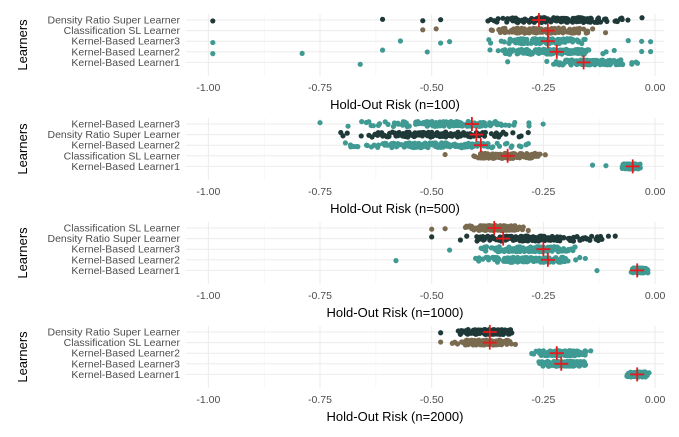 The width and height of the screenshot is (679, 437). Describe the element at coordinates (432, 296) in the screenshot. I see `x-tick-label: -0.50` at that location.